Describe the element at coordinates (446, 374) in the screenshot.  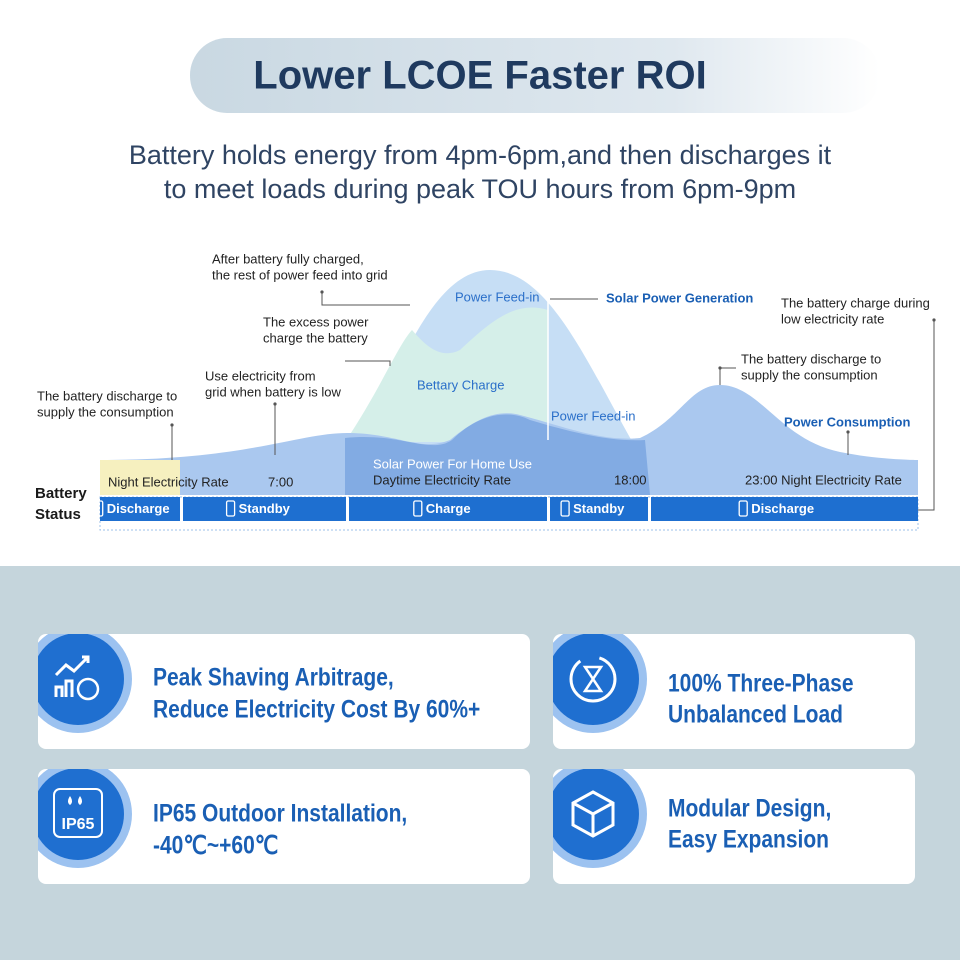
I see `battery-charge-area` at that location.